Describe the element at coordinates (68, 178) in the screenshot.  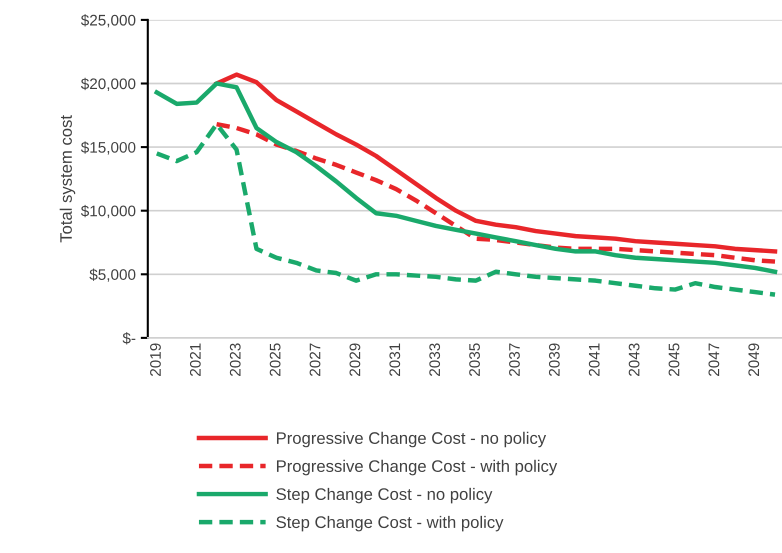
I see `y-axis-title: Total system cost` at that location.